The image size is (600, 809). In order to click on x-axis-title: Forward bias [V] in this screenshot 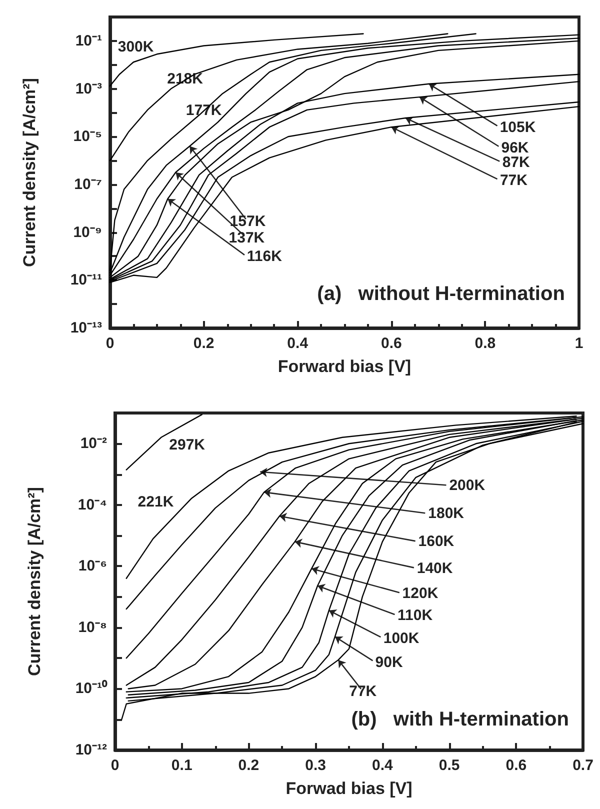, I will do `click(345, 366)`.